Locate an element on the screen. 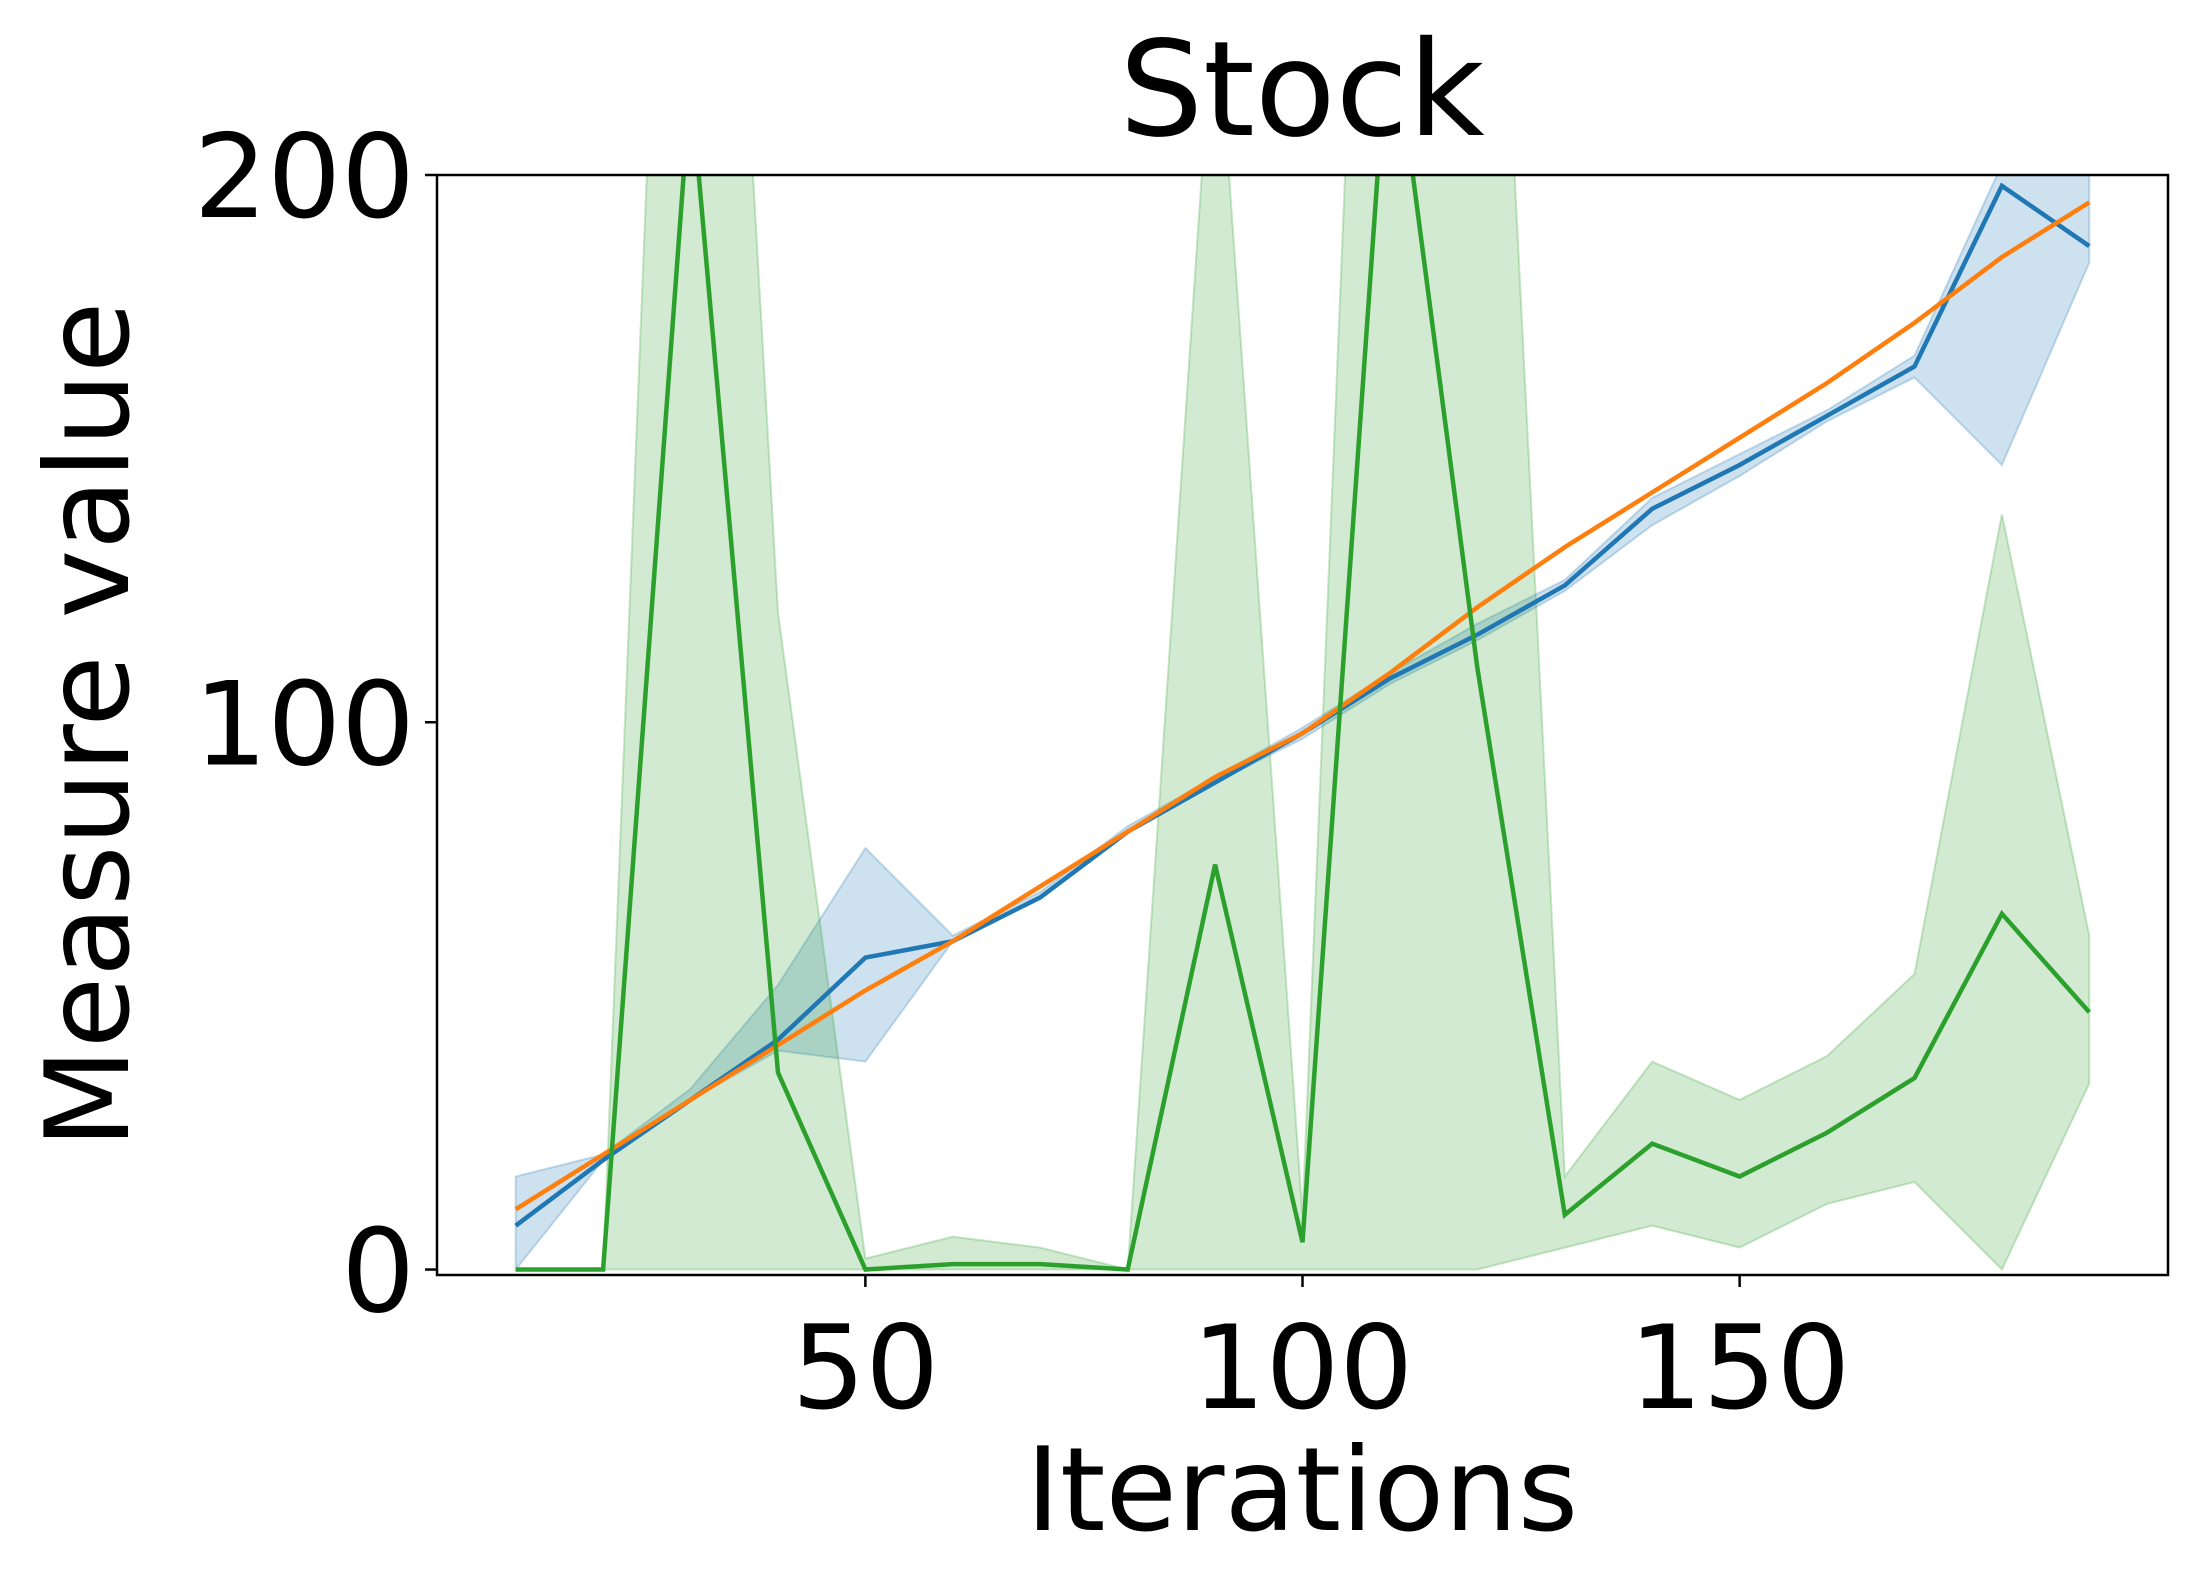  y-axis: 0 100 200 is located at coordinates (315, 725).